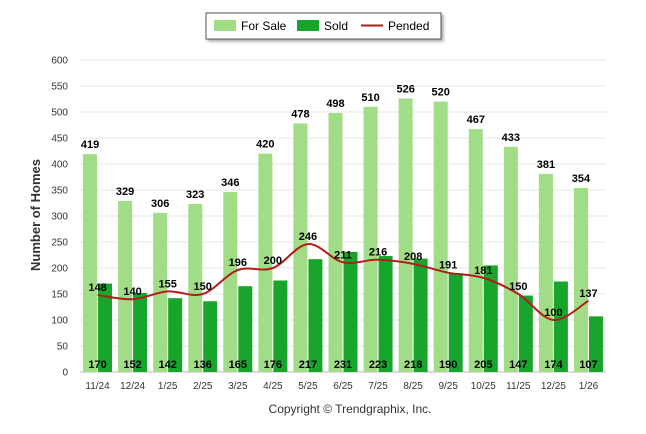  Describe the element at coordinates (448, 266) in the screenshot. I see `pended-value-label: 191` at that location.